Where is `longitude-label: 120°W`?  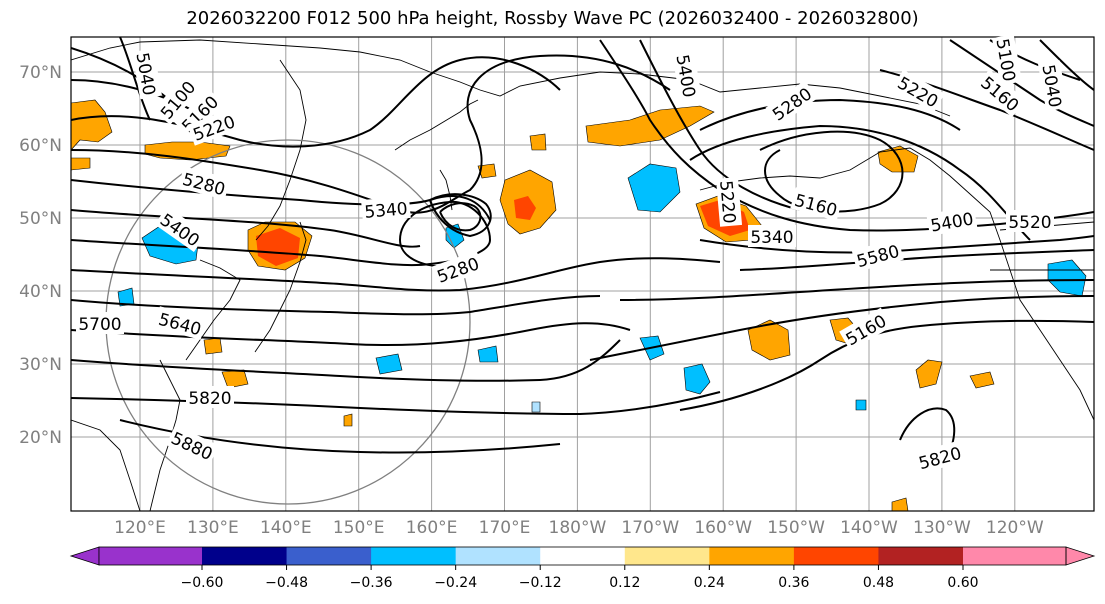 longitude-label: 120°W is located at coordinates (1015, 528).